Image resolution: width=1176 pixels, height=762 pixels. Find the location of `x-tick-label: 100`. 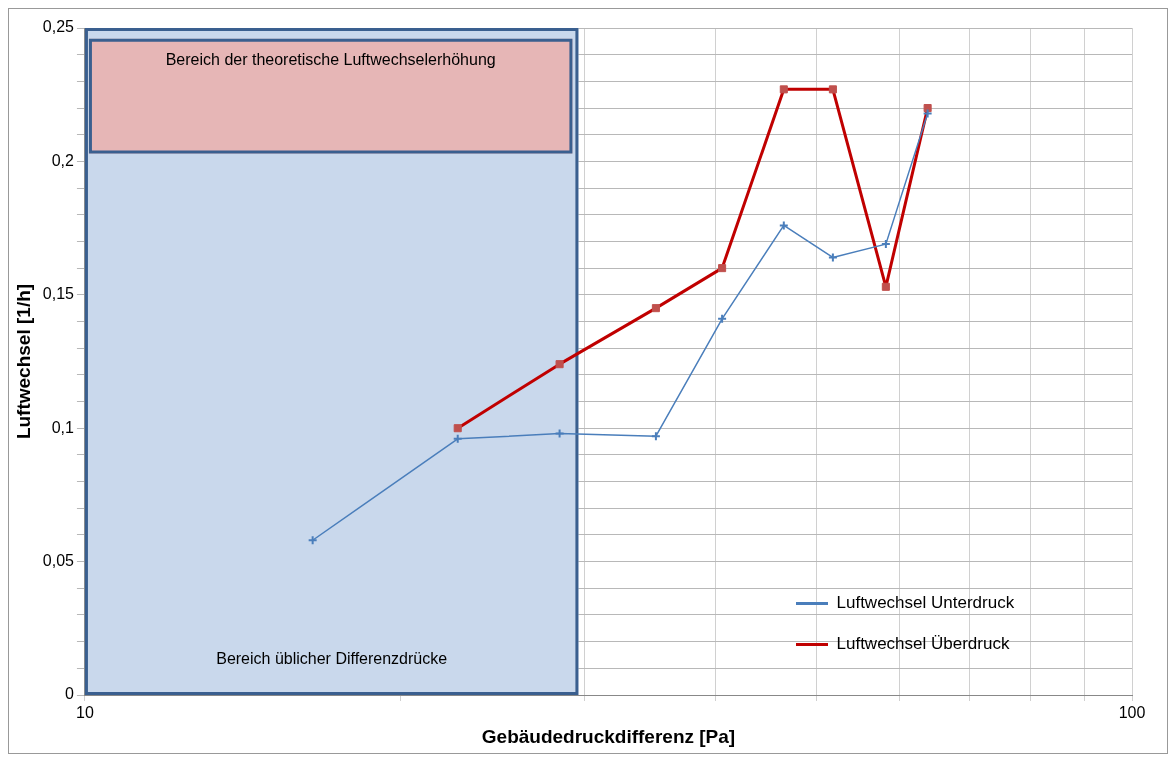

x-tick-label: 100 is located at coordinates (1132, 713).